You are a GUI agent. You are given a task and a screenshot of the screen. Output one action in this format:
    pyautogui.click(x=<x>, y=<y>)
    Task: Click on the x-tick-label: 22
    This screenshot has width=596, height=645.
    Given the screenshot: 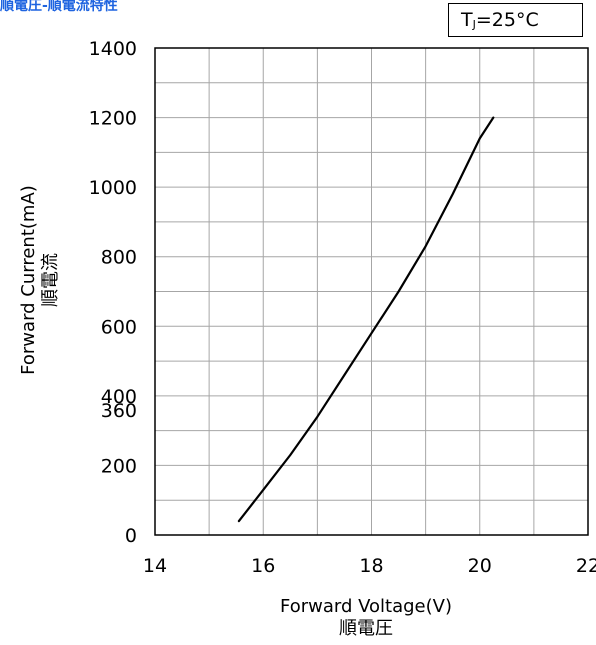 What is the action you would take?
    pyautogui.click(x=586, y=566)
    